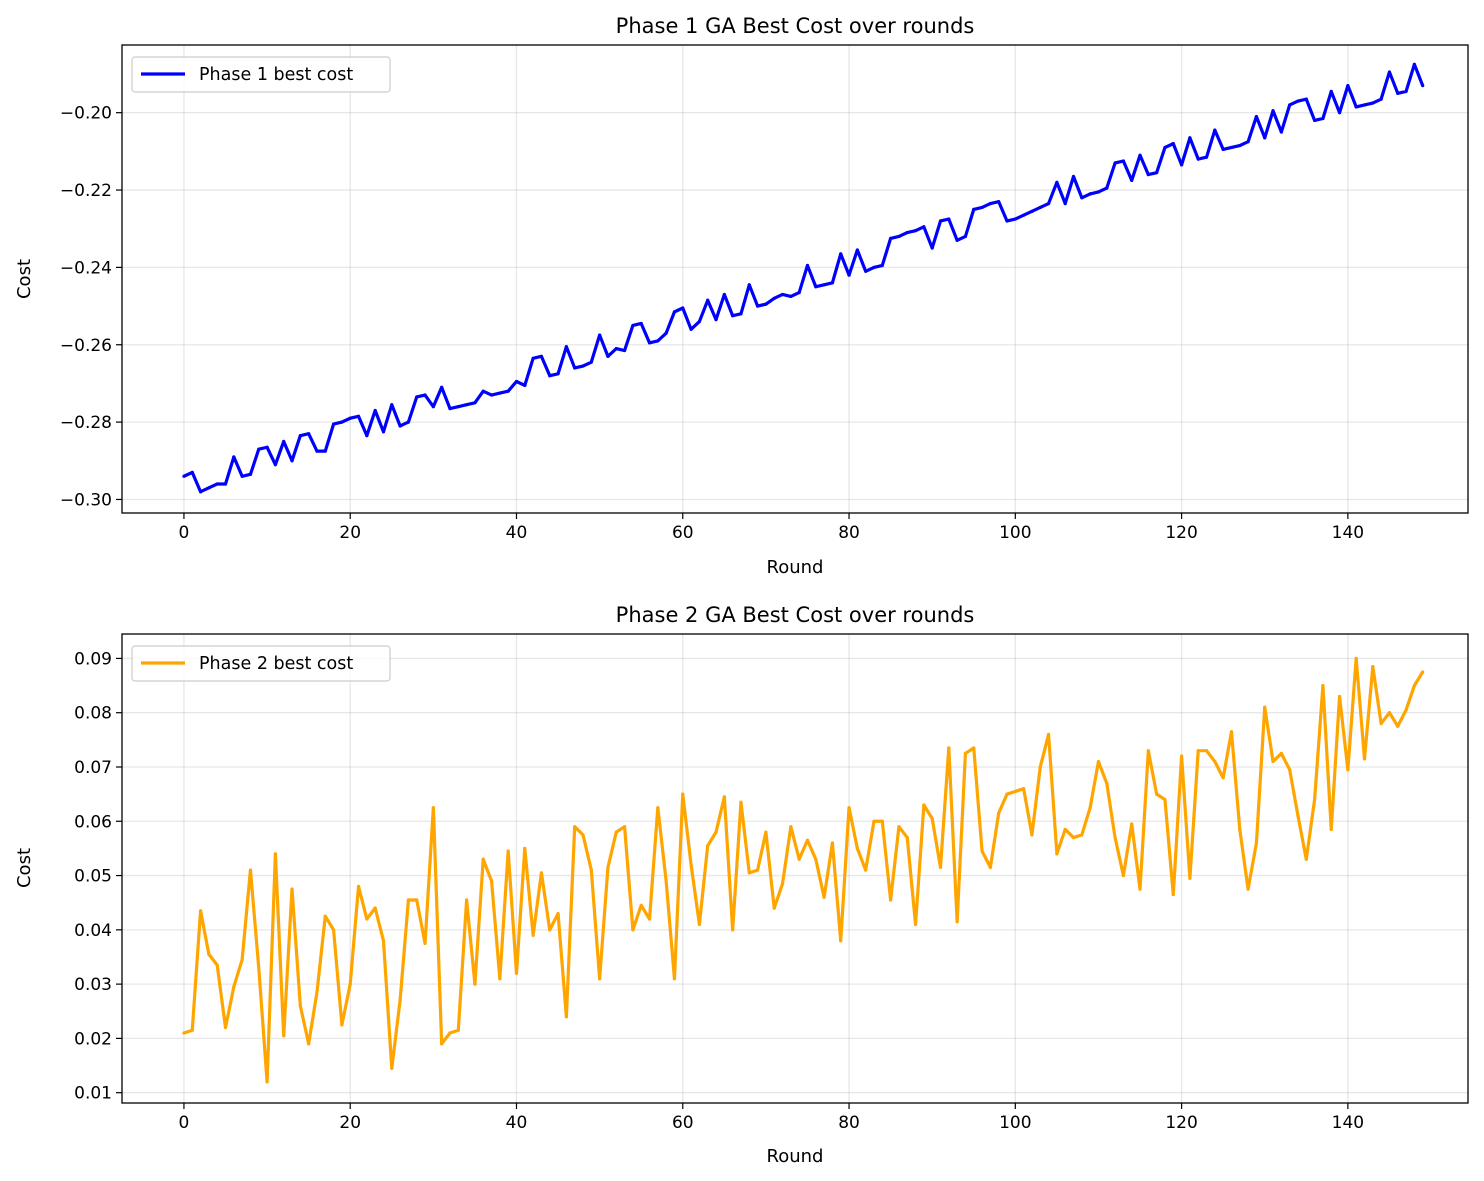 The height and width of the screenshot is (1181, 1484). I want to click on phase2-x-tick-label: 140, so click(1348, 1123).